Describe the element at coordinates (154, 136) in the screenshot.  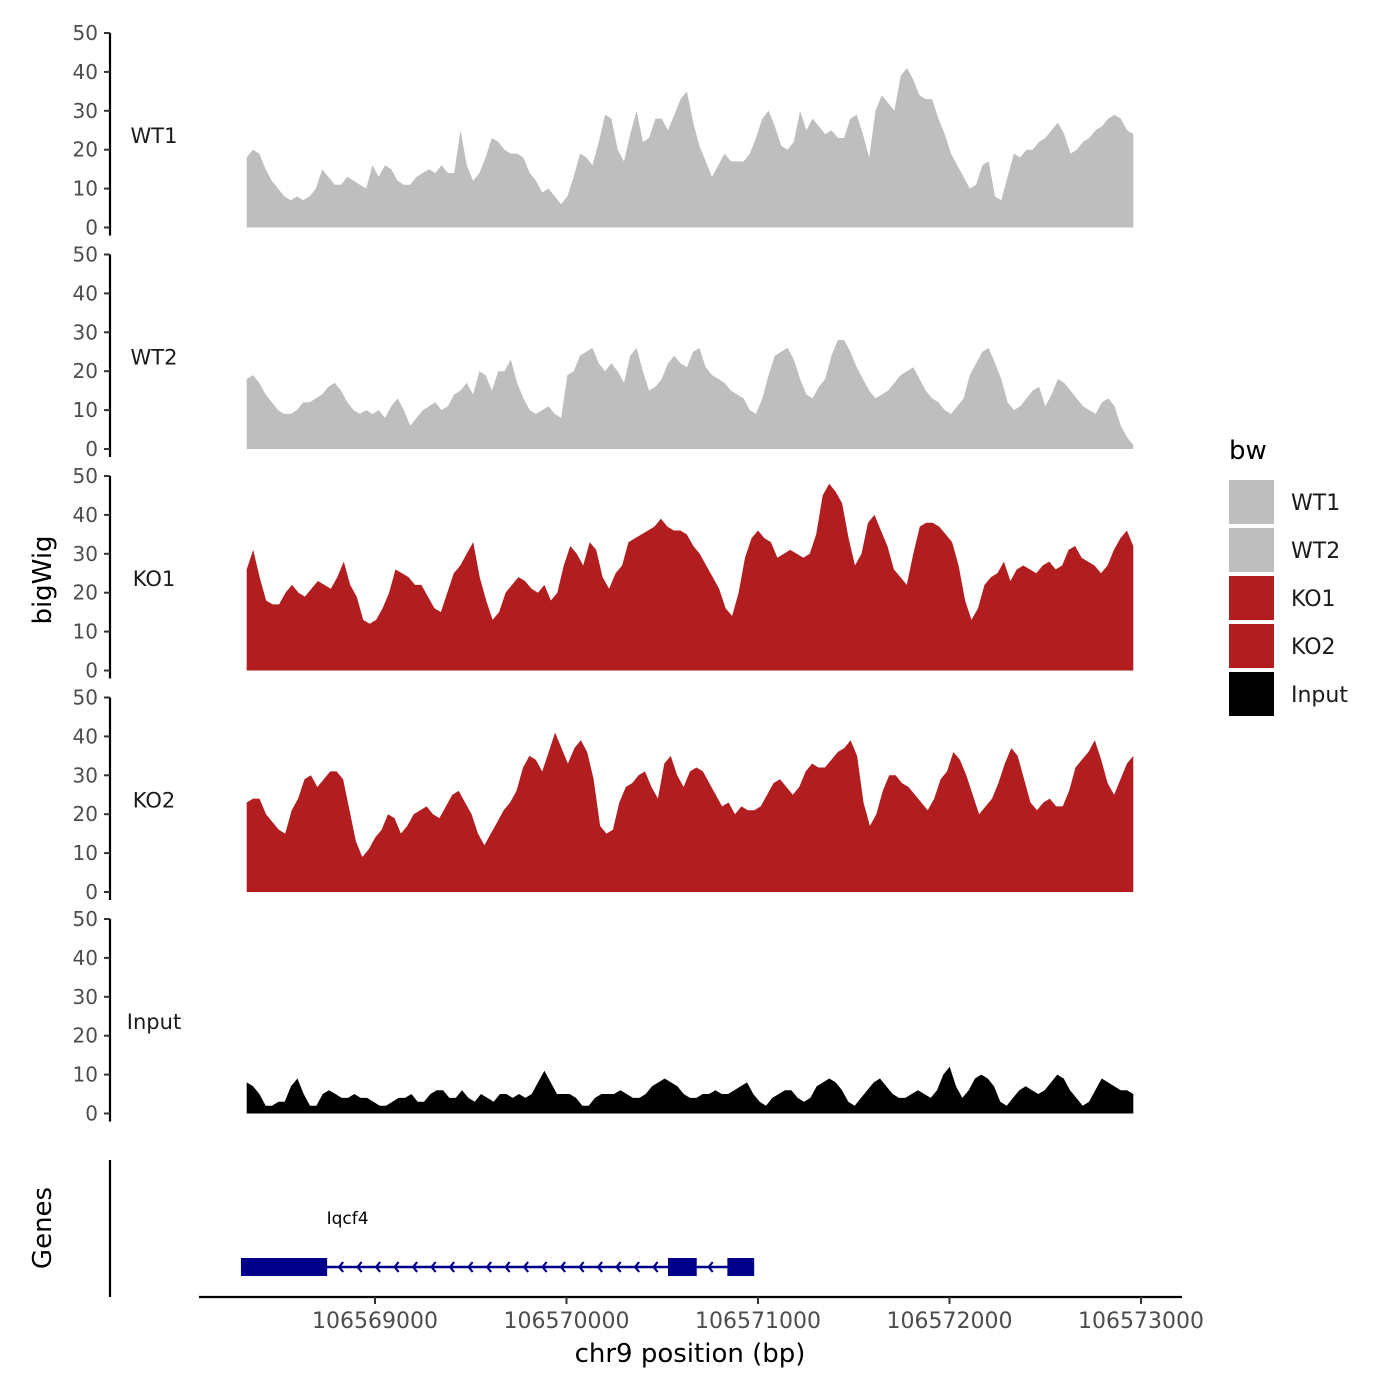
I see `track-label-wt1: WT1` at that location.